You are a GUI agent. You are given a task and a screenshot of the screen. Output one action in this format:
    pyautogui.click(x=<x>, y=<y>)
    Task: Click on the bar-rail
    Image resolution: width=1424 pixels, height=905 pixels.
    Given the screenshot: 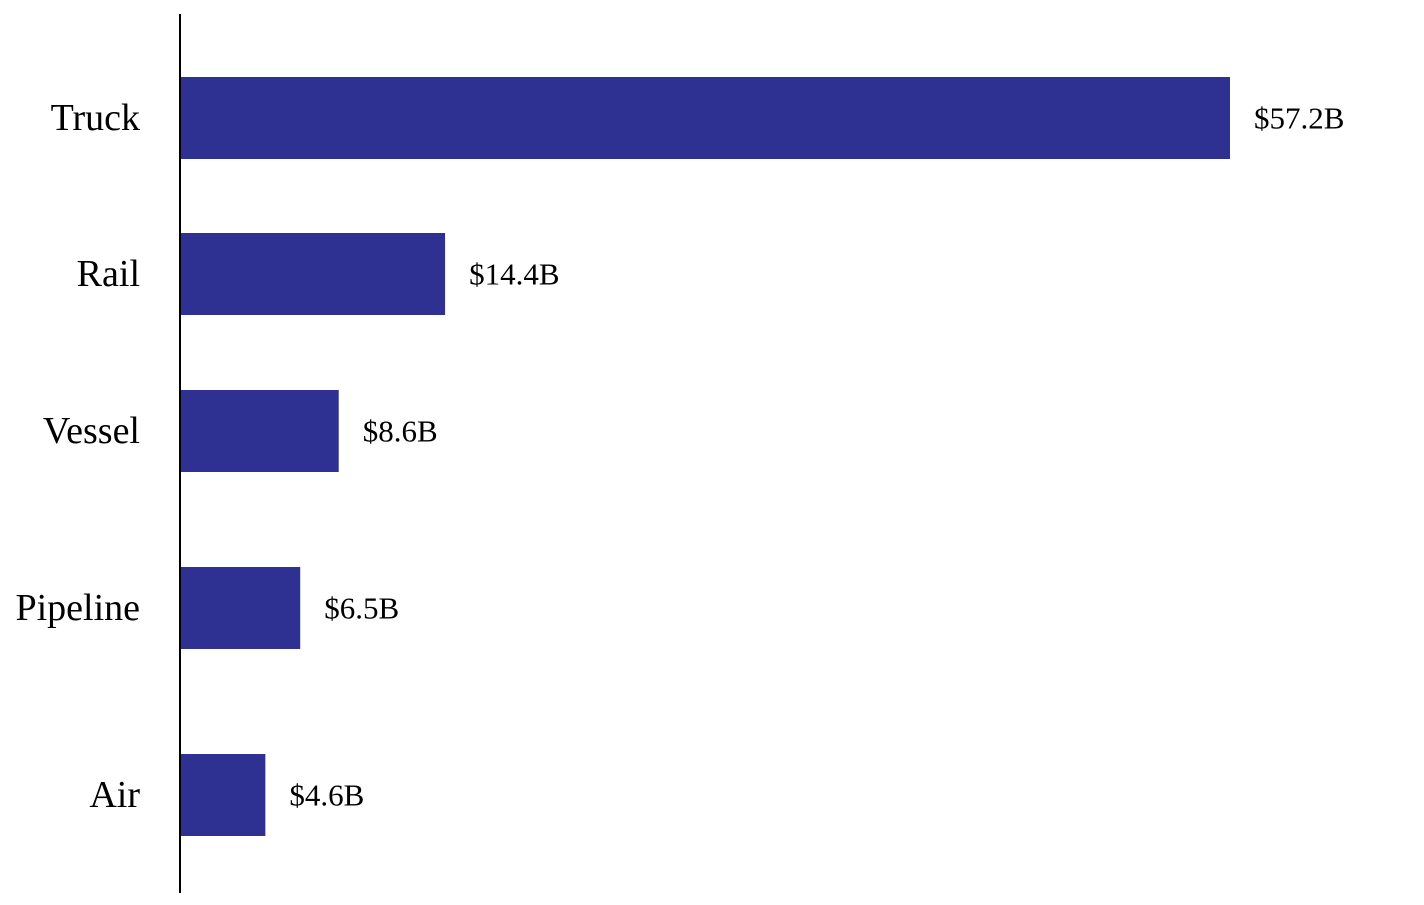 What is the action you would take?
    pyautogui.click(x=313, y=274)
    